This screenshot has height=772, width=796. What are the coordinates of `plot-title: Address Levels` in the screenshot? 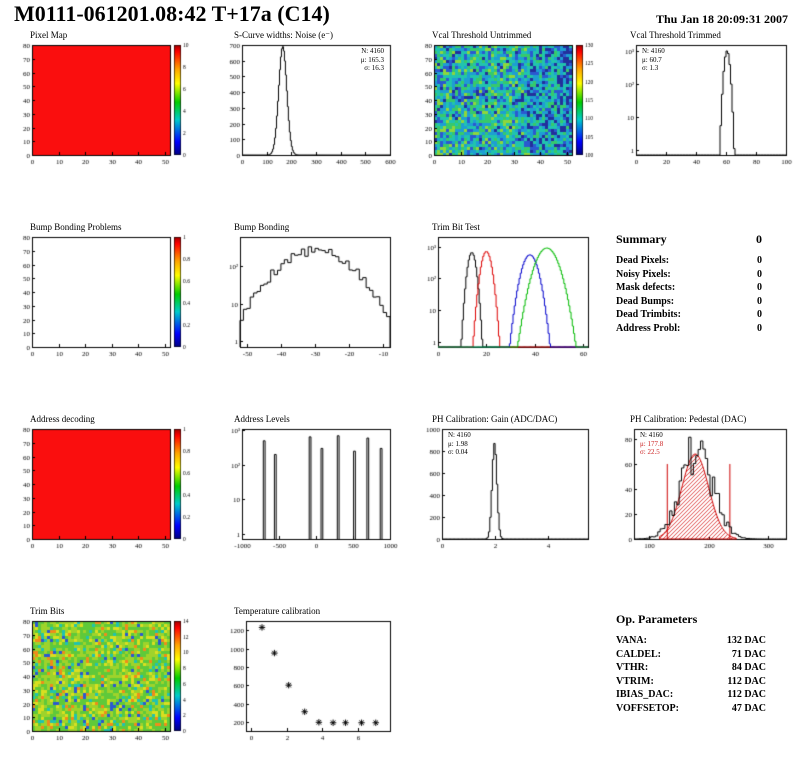 It's located at (262, 419).